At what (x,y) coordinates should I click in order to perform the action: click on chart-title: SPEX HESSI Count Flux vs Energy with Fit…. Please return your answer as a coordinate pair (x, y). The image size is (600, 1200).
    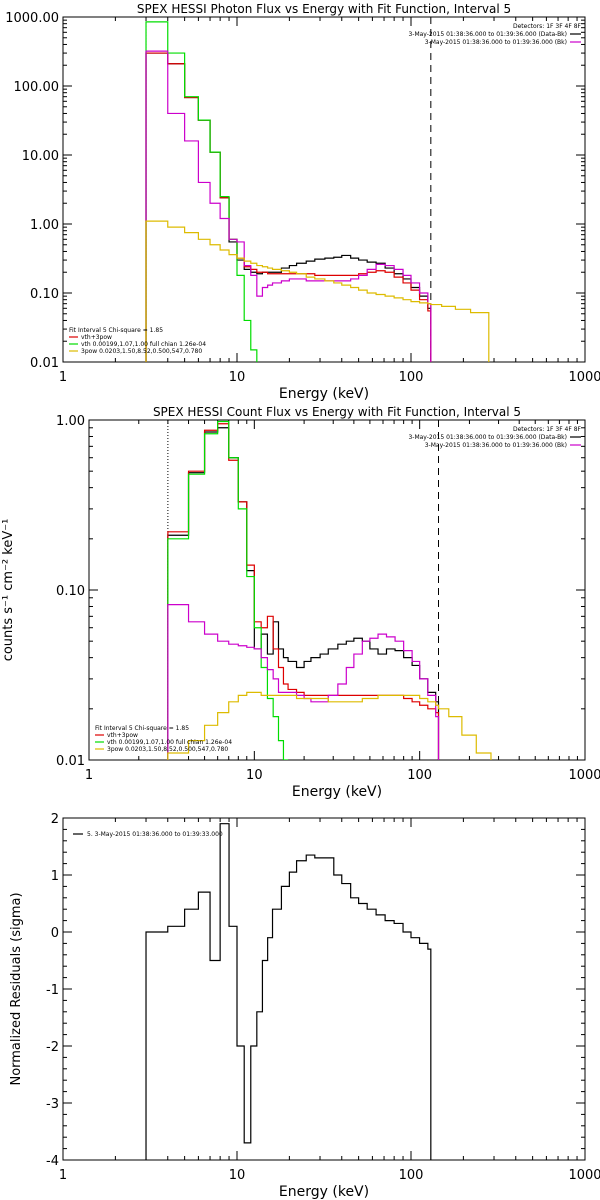
    Looking at the image, I should click on (337, 412).